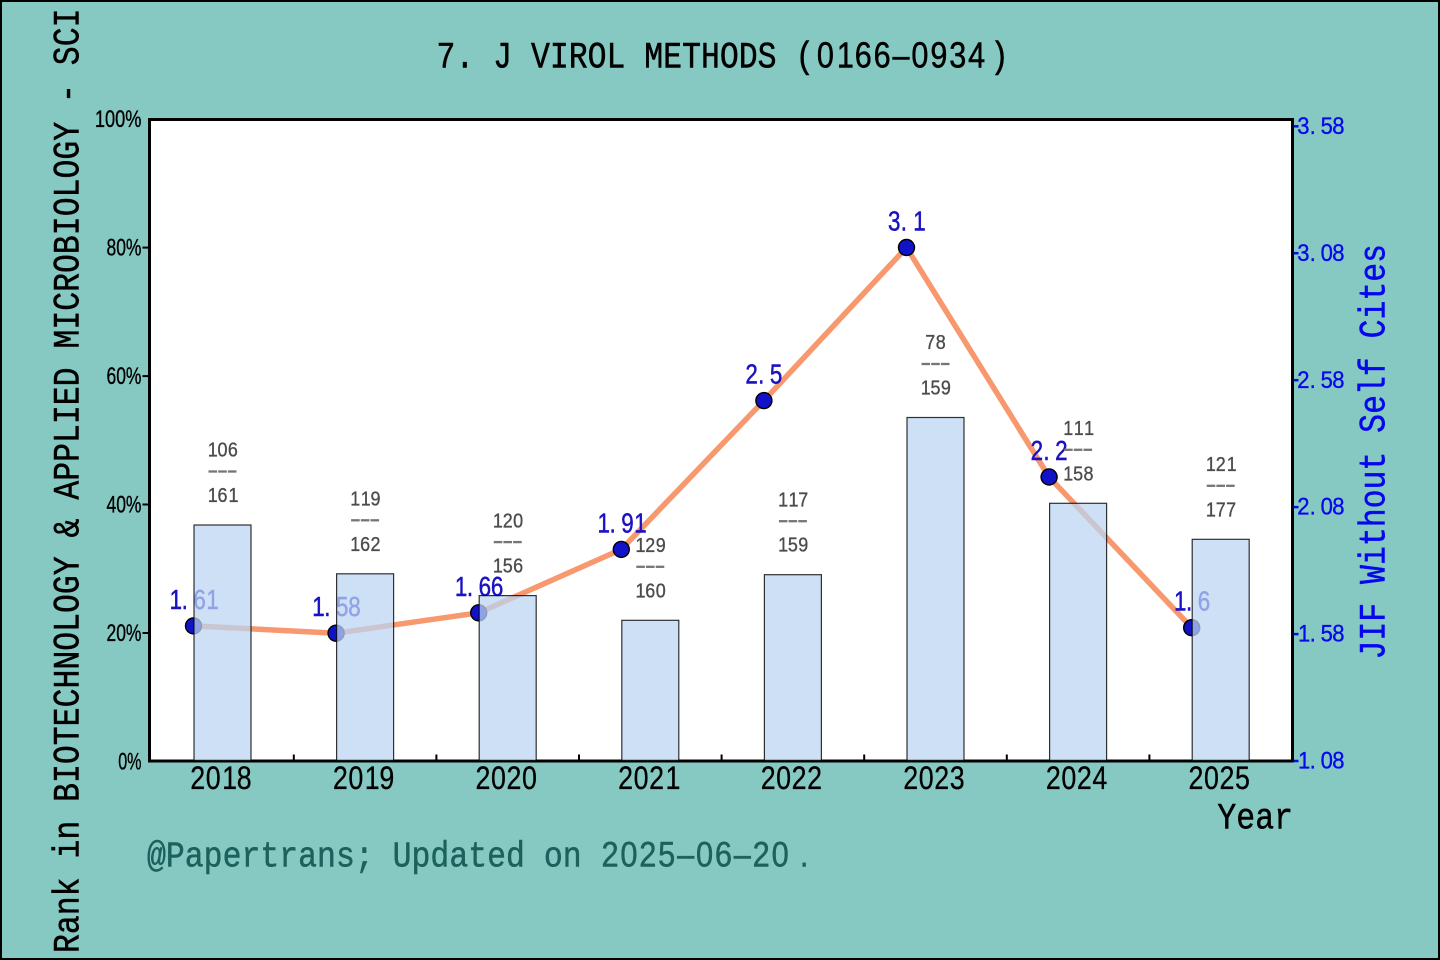  I want to click on svg-text: 60%, so click(123, 375).